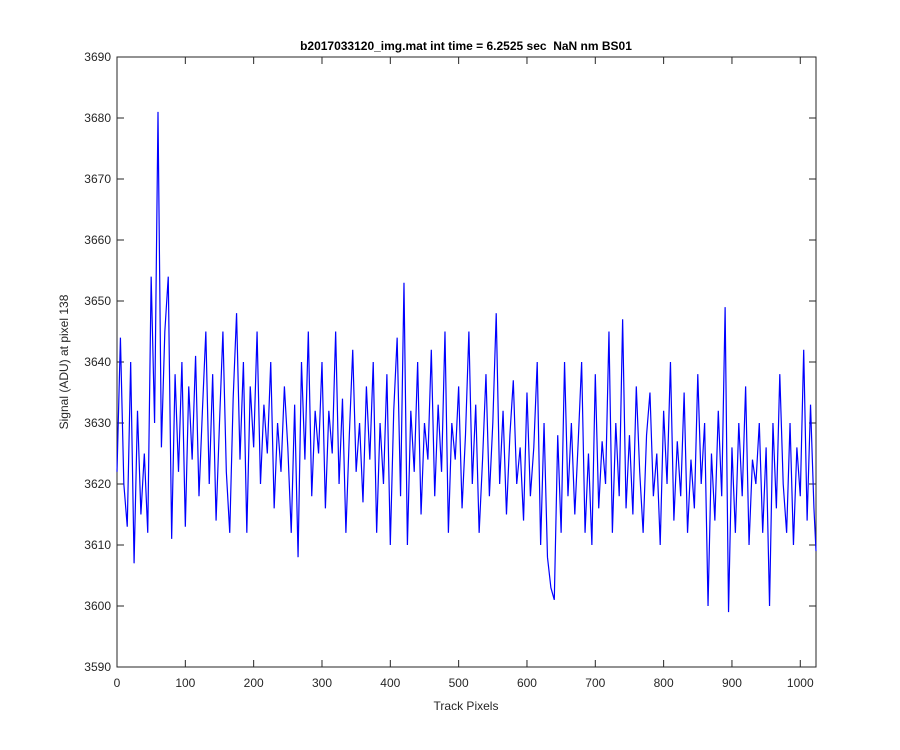  Describe the element at coordinates (97, 484) in the screenshot. I see `y-tick-label: 3620` at that location.